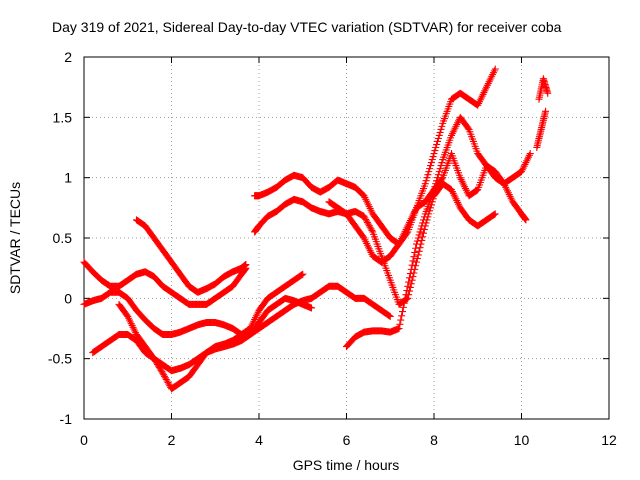 This screenshot has width=640, height=480. Describe the element at coordinates (609, 440) in the screenshot. I see `x-tick-label: 12` at that location.